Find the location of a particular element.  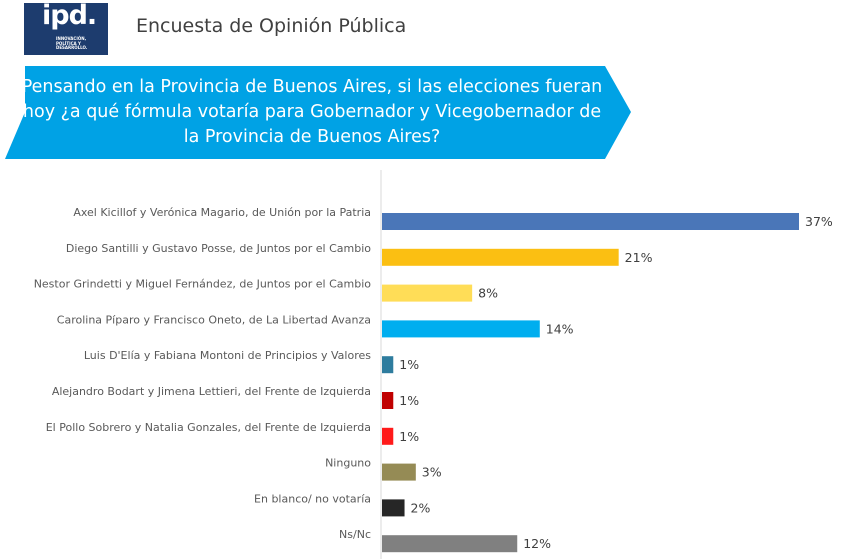

category-label: Ninguno is located at coordinates (348, 463).